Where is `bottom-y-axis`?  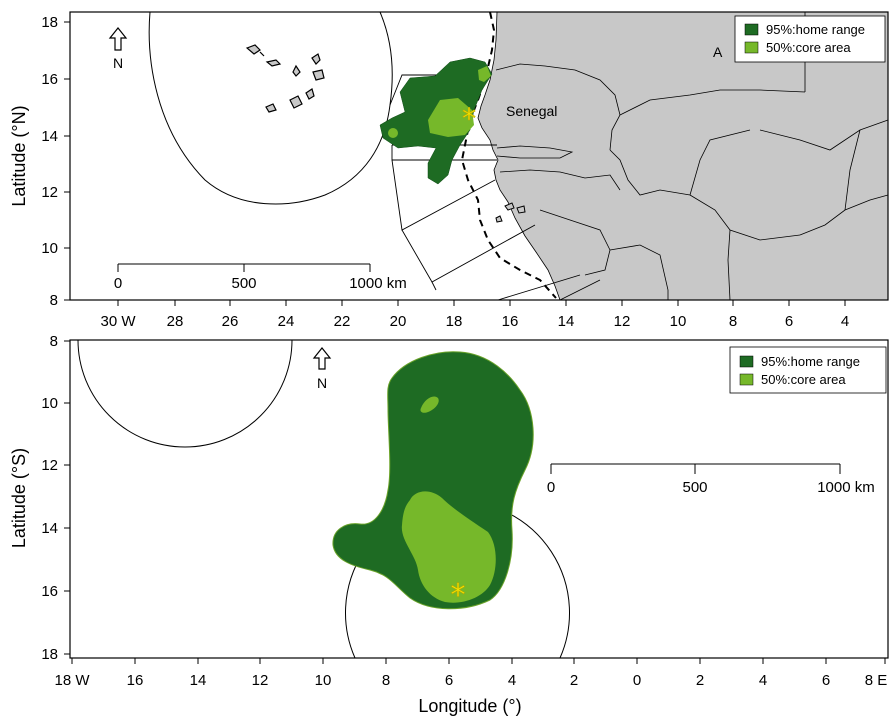
bottom-y-axis is located at coordinates (67, 497).